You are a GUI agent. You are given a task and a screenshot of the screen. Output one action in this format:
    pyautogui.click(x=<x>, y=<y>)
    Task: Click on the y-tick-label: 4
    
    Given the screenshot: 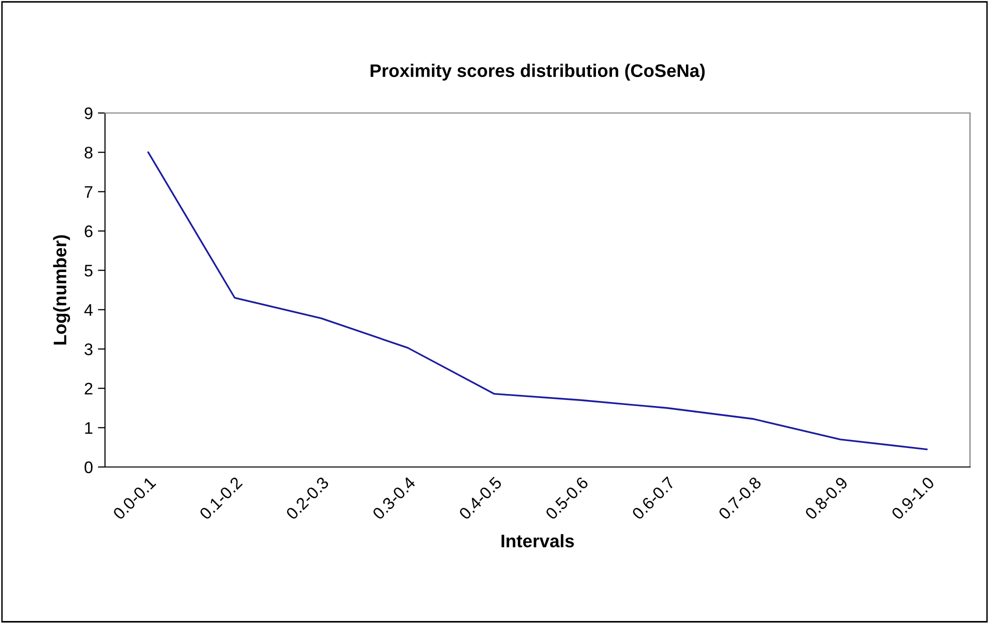 What is the action you would take?
    pyautogui.click(x=88, y=310)
    